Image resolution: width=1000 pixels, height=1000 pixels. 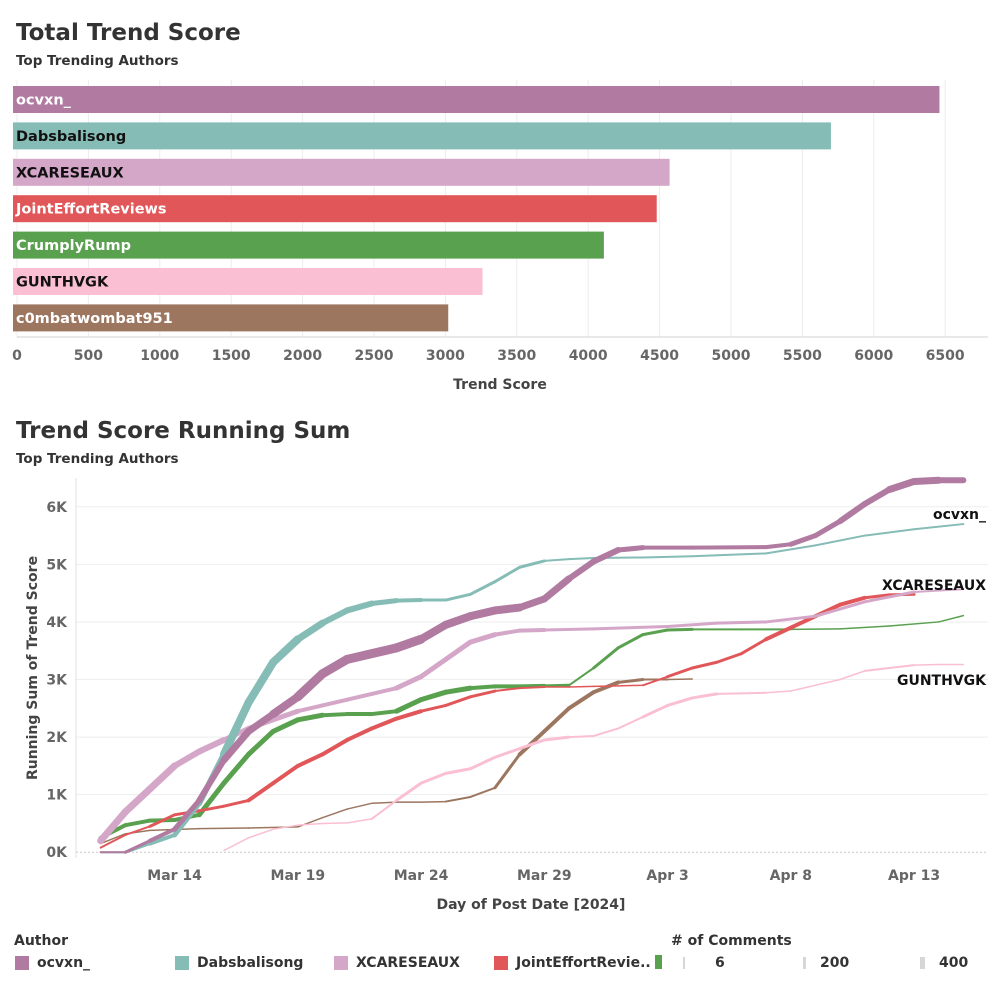 What do you see at coordinates (397, 963) in the screenshot?
I see `legend-item-xcareseaux: XCARESEAUX` at bounding box center [397, 963].